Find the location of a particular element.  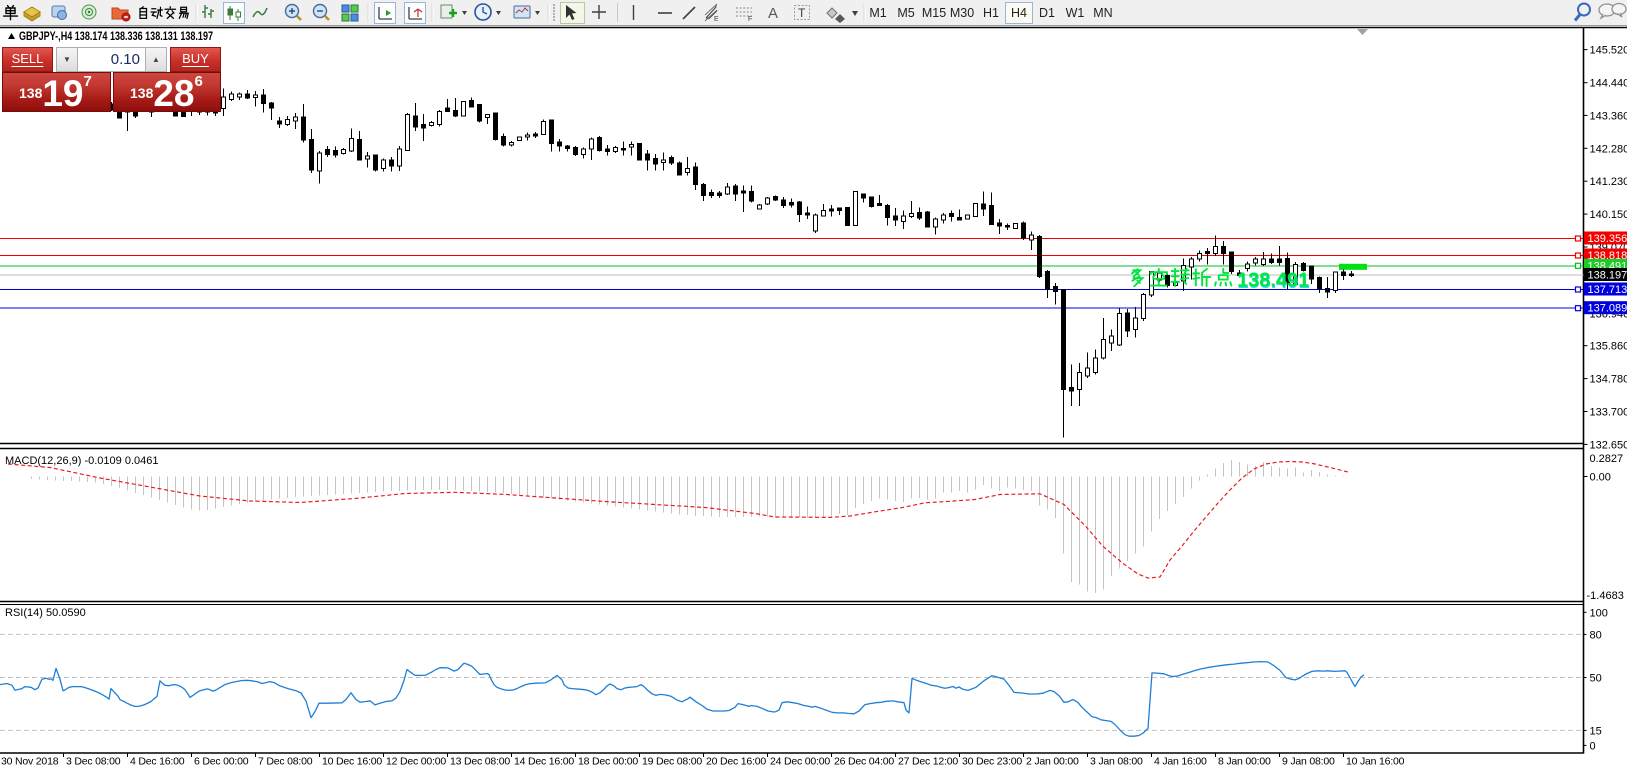

svg-text: 134.780 is located at coordinates (1608, 380).